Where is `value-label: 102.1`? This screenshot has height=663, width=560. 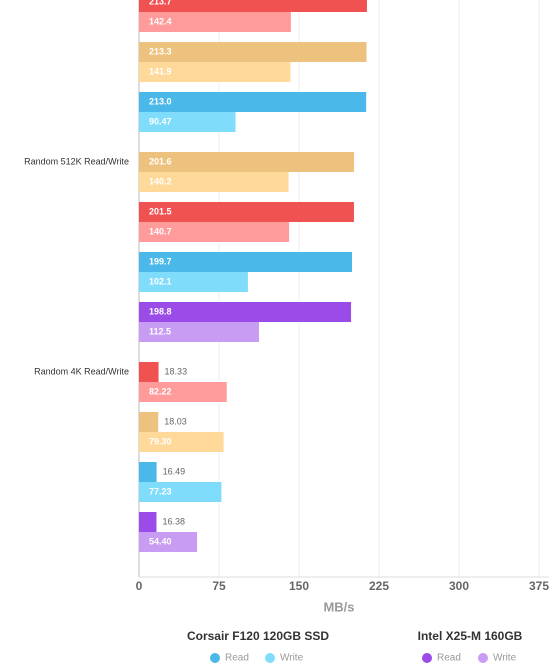
value-label: 102.1 is located at coordinates (160, 281).